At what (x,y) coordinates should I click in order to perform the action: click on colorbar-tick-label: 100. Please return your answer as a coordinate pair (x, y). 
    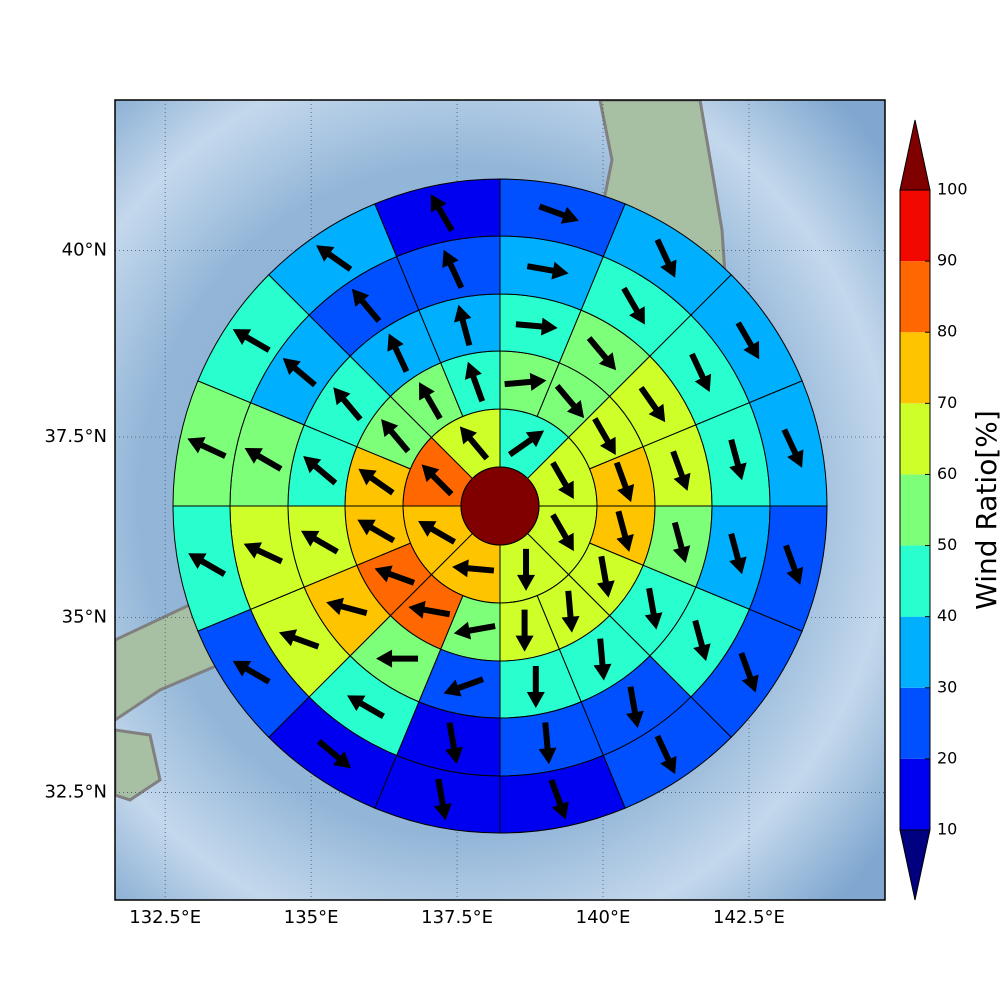
    Looking at the image, I should click on (952, 189).